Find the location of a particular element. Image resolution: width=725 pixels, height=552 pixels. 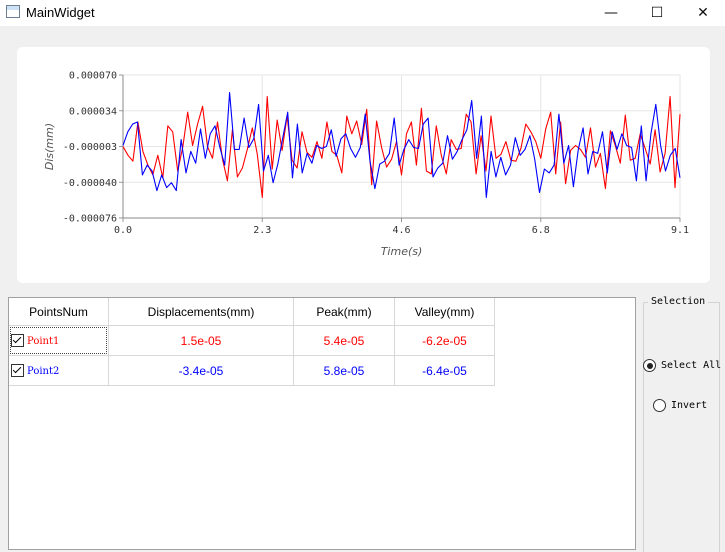

title-bar: MainWidget — ☐ ✕ is located at coordinates (362, 13).